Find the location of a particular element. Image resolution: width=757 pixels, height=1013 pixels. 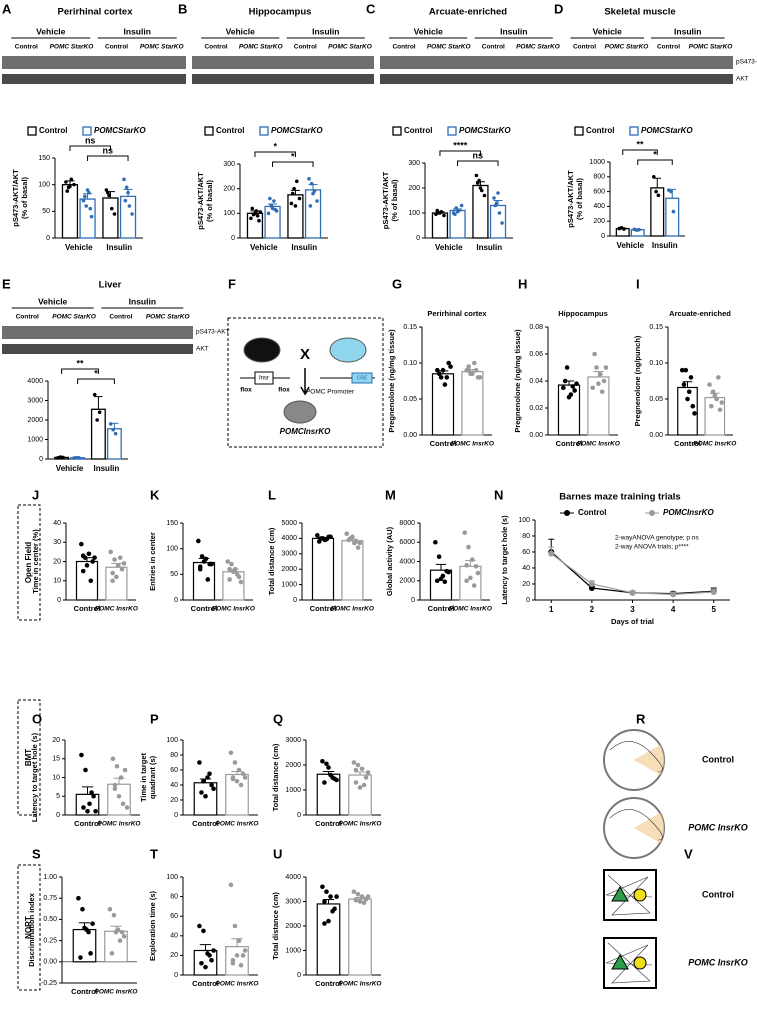

cre-label: CRE is located at coordinates (362, 378).